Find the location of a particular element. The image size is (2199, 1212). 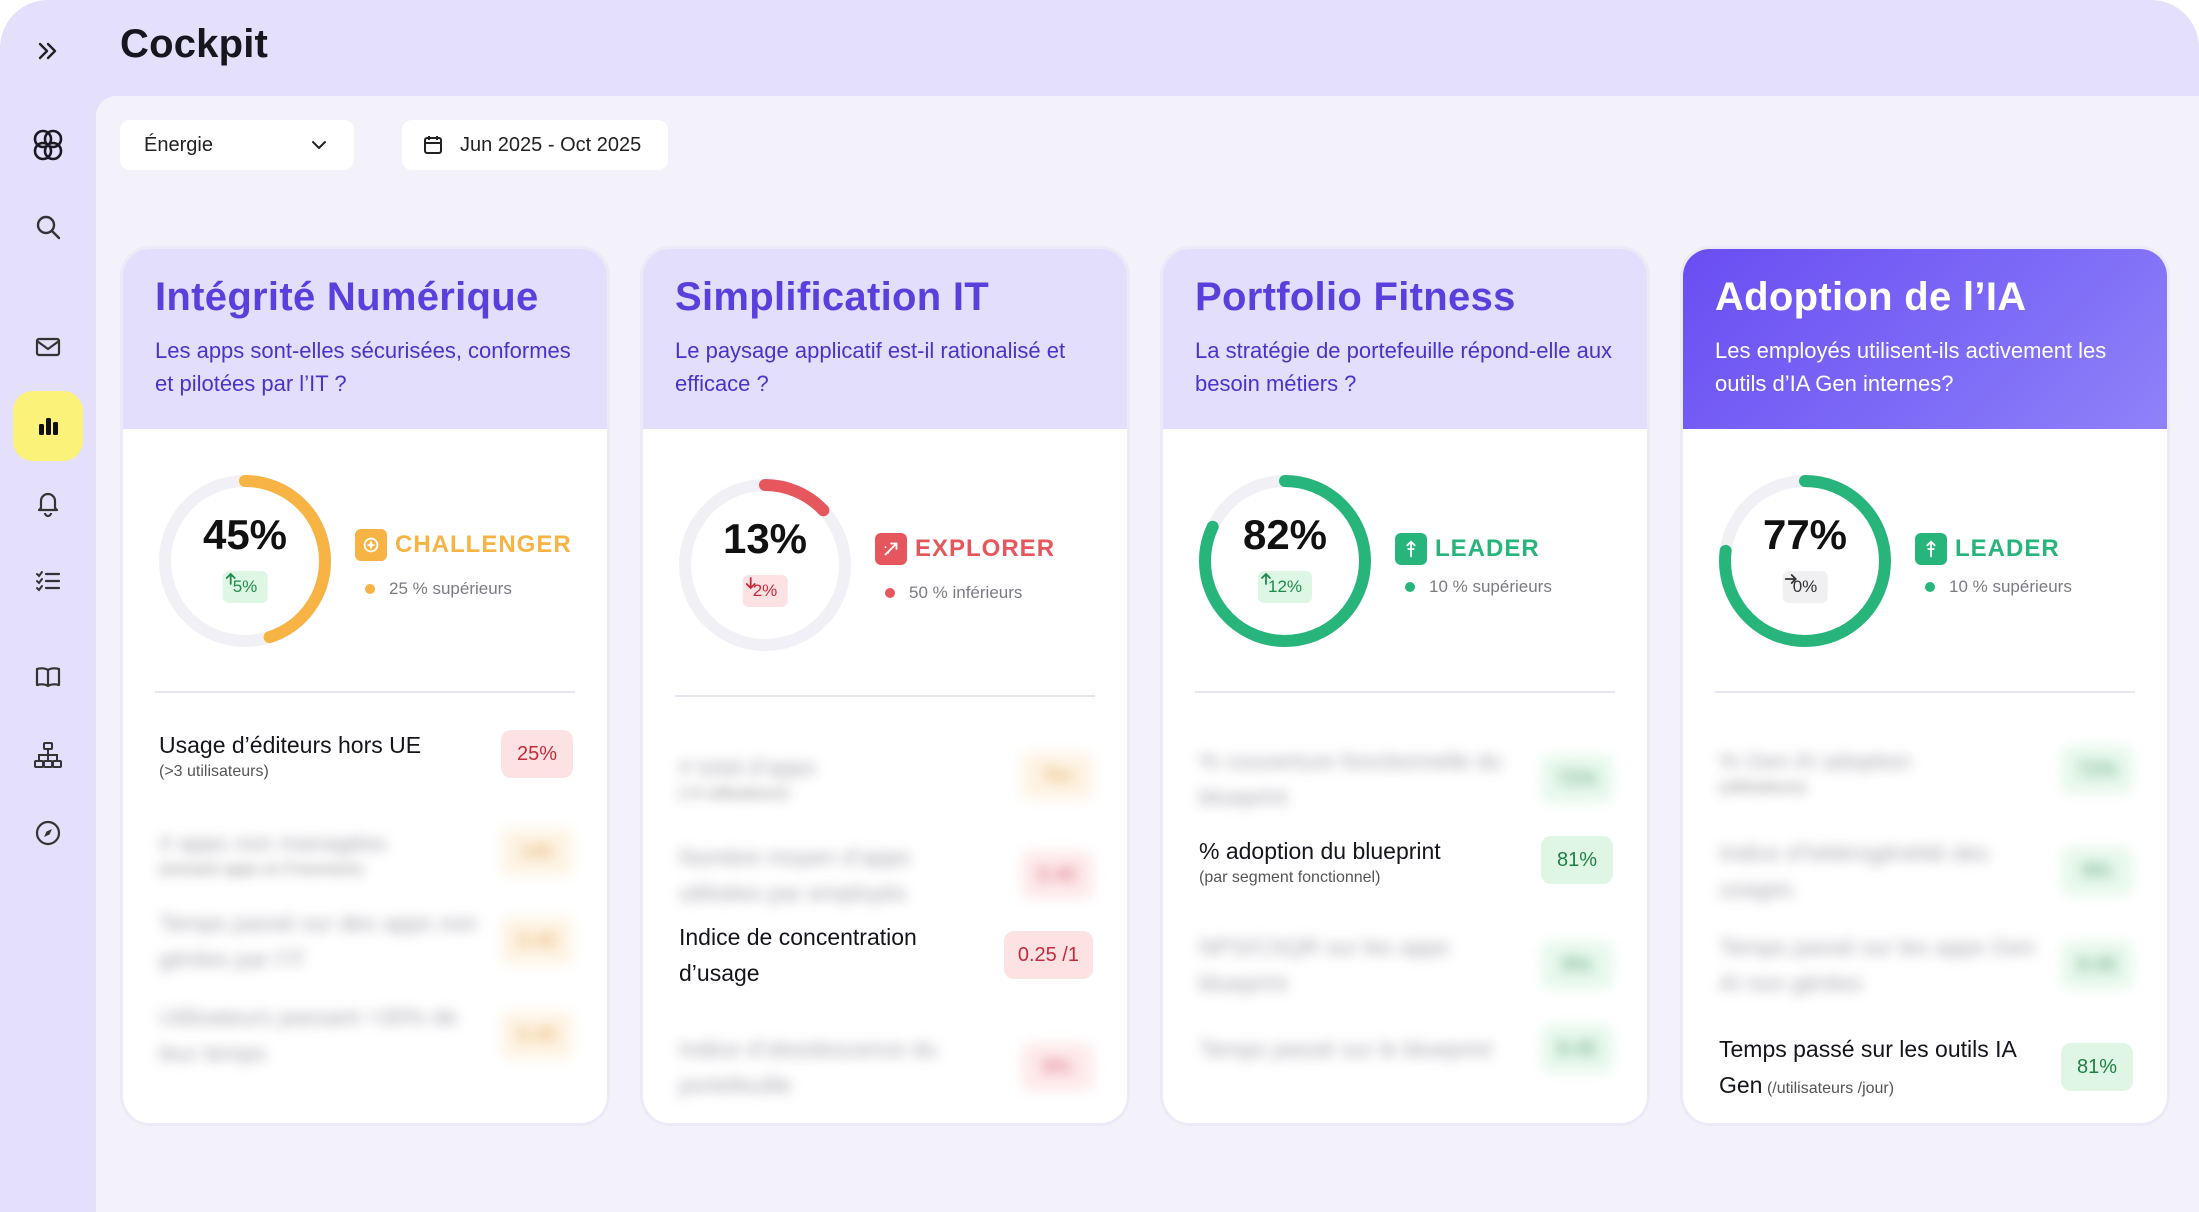

metric-sub: (incluant apps en Freemium) is located at coordinates (261, 869).